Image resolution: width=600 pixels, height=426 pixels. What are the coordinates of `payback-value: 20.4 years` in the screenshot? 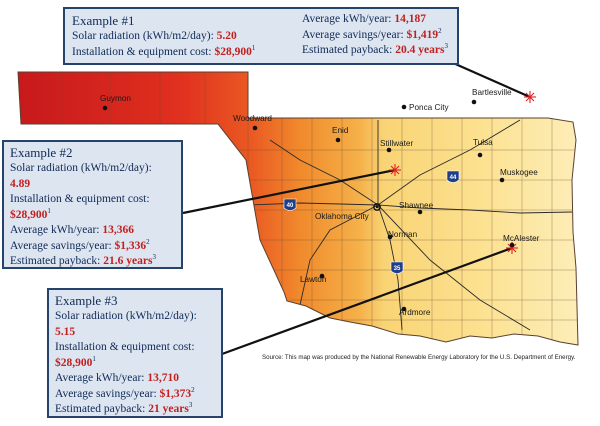 It's located at (420, 50).